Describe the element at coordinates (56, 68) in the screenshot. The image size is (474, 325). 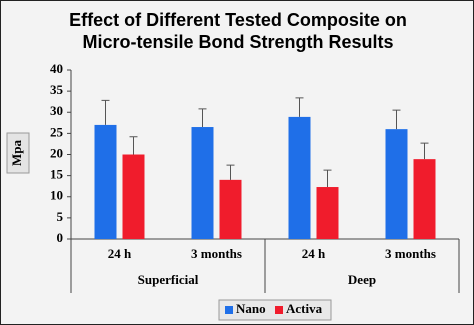
I see `y-tick-label: 40` at that location.